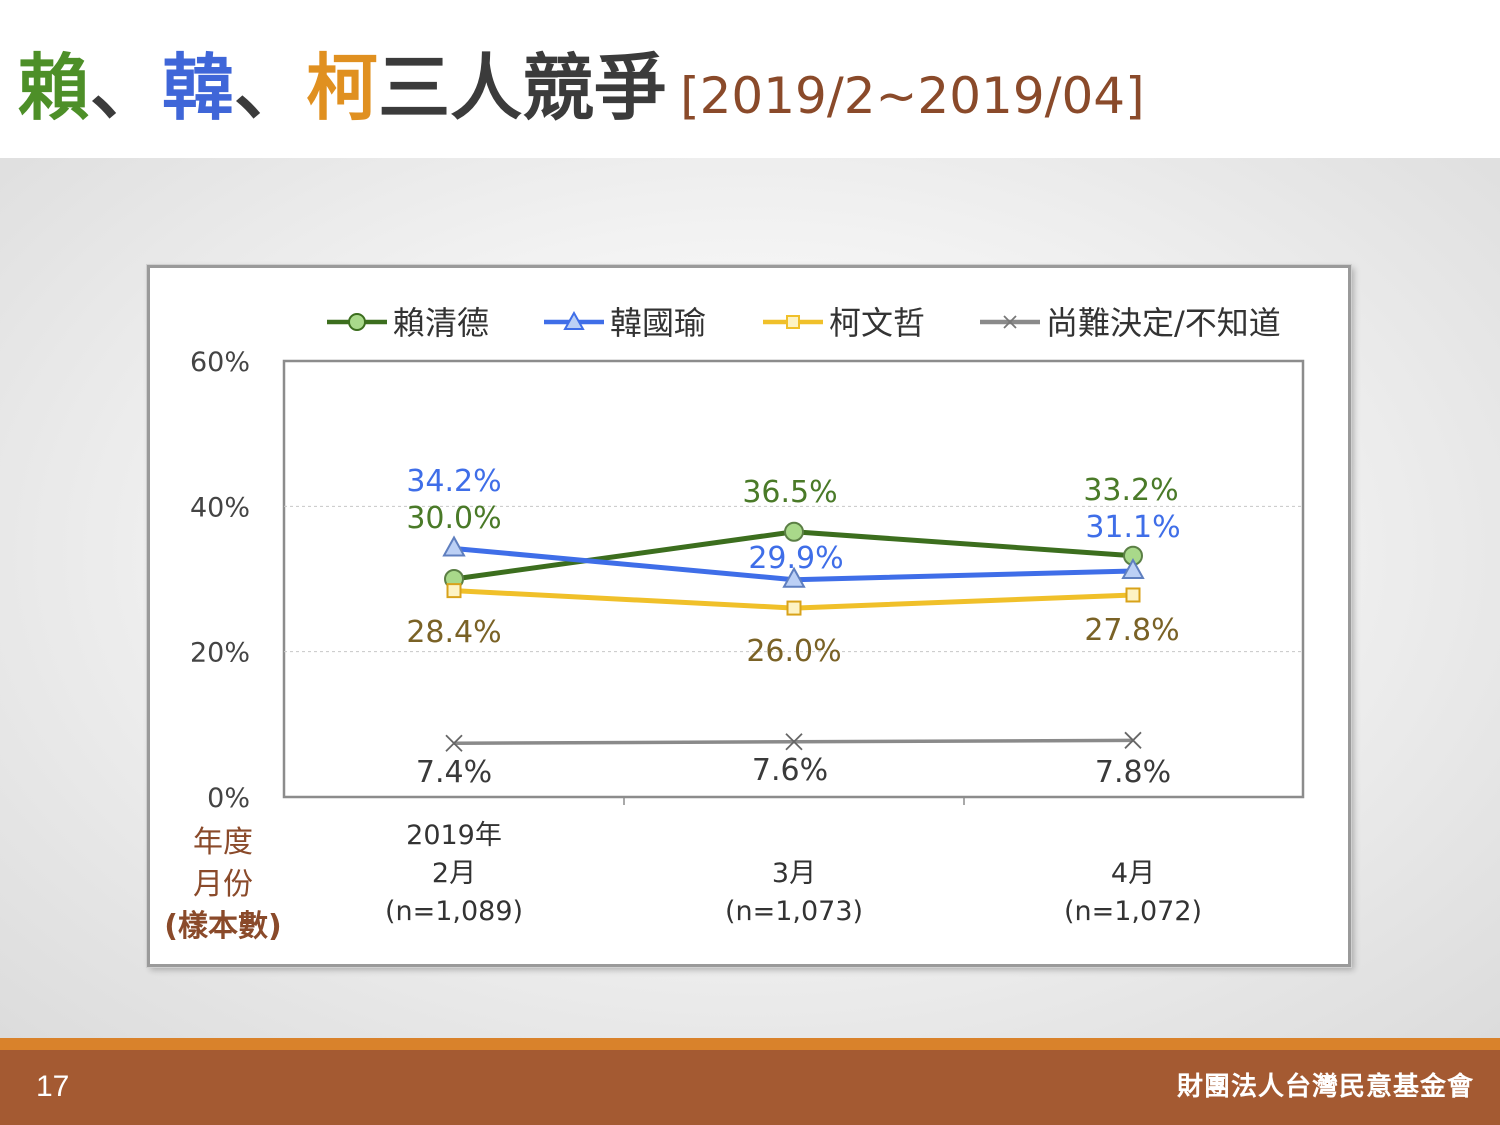 The image size is (1500, 1125). Describe the element at coordinates (357, 322) in the screenshot. I see `legend-marker-circle` at that location.